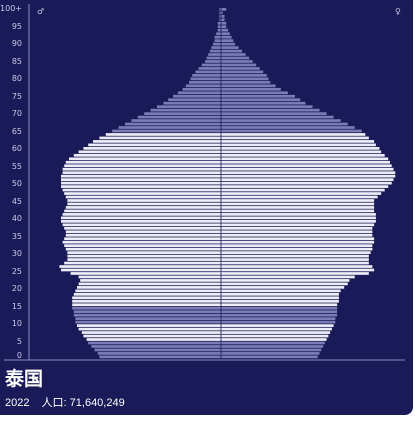 The height and width of the screenshot is (421, 415). I want to click on y-tick-label: 45, so click(17, 201).